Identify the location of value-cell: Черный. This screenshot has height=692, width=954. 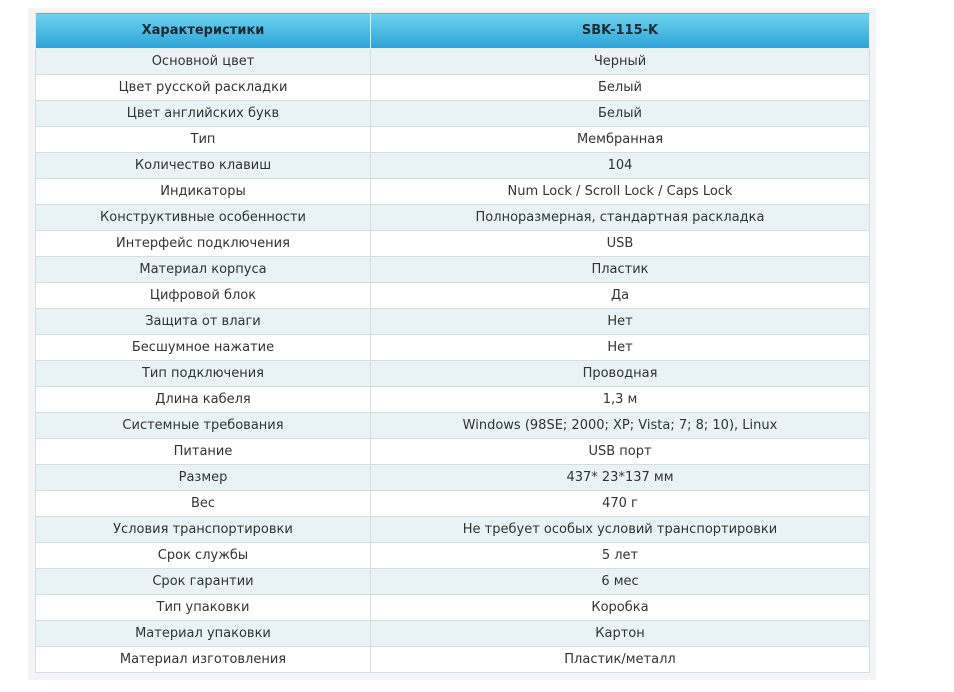
(620, 61).